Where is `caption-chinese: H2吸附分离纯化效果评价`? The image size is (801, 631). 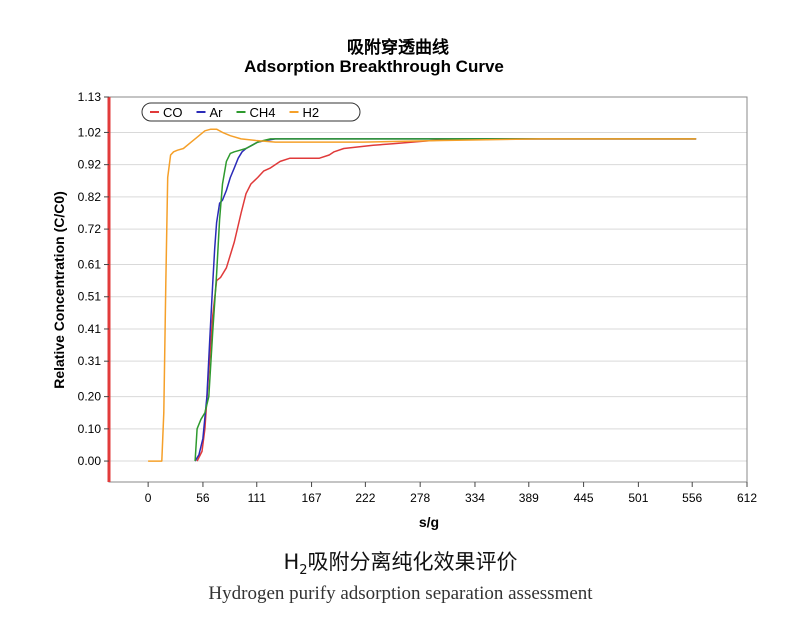
caption-chinese: H2吸附分离纯化效果评价 is located at coordinates (400, 562).